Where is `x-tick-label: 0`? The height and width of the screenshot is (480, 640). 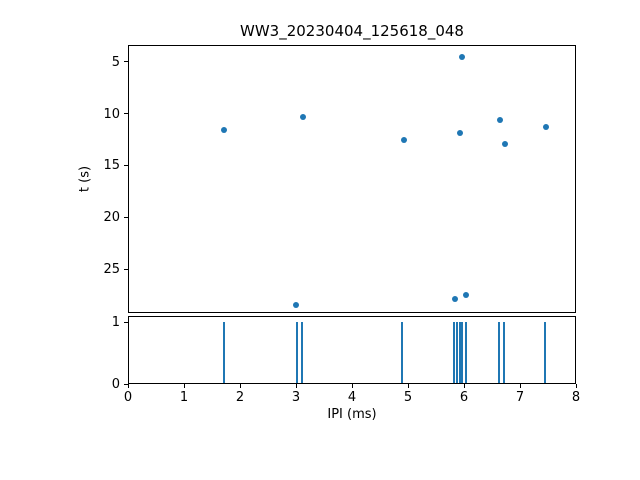
x-tick-label: 0 is located at coordinates (128, 397).